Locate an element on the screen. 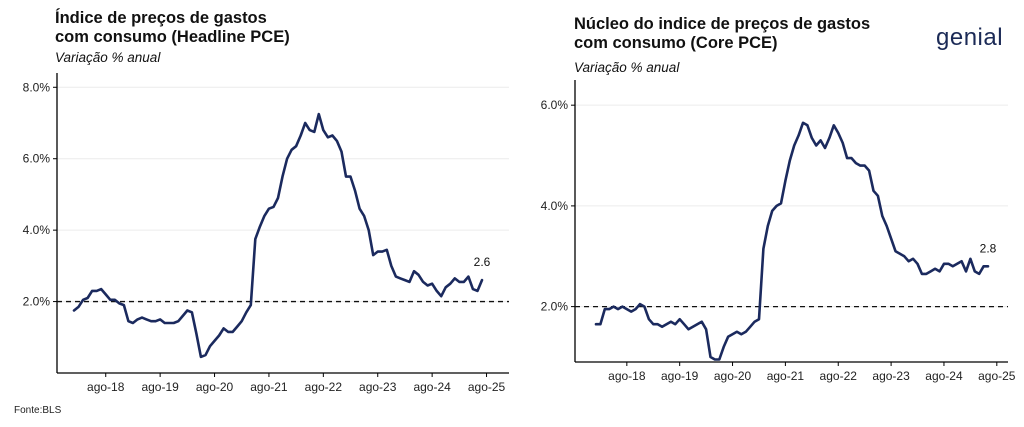  last-value-label: 2.6 is located at coordinates (482, 262).